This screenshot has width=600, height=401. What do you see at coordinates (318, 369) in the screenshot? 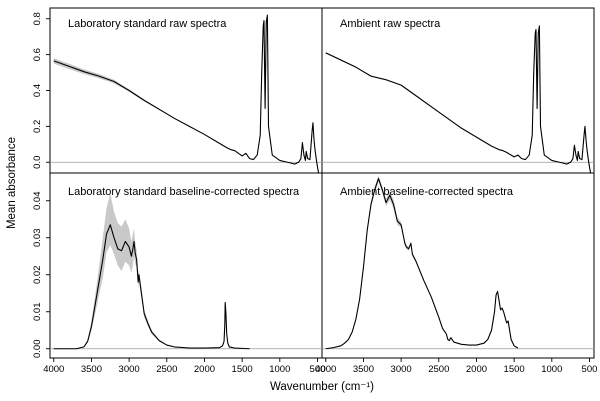
I see `x-tick-label-col0-7: 500` at bounding box center [318, 369].